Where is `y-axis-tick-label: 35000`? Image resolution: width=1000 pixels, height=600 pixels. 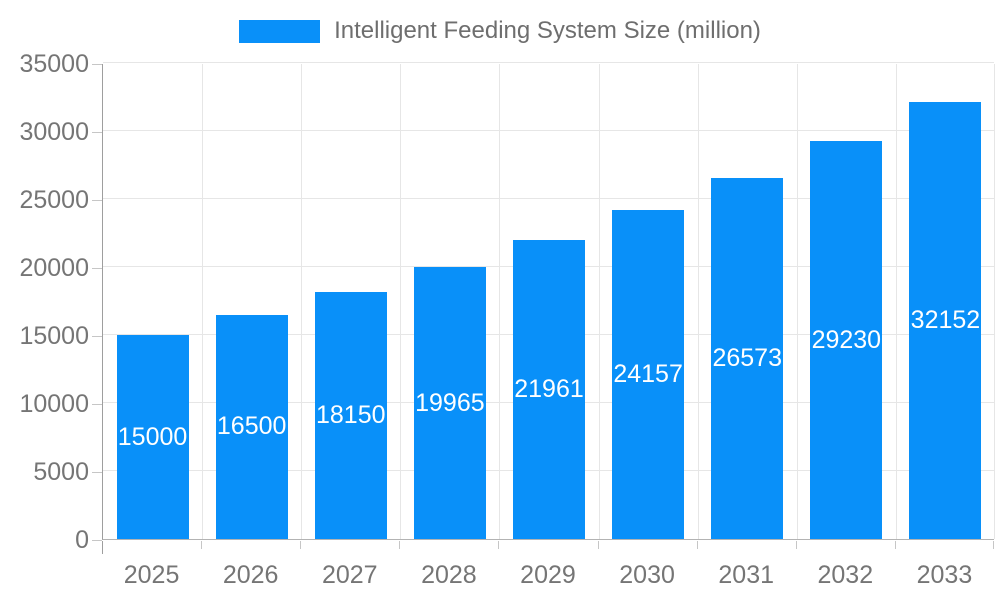 y-axis-tick-label: 35000 is located at coordinates (54, 64).